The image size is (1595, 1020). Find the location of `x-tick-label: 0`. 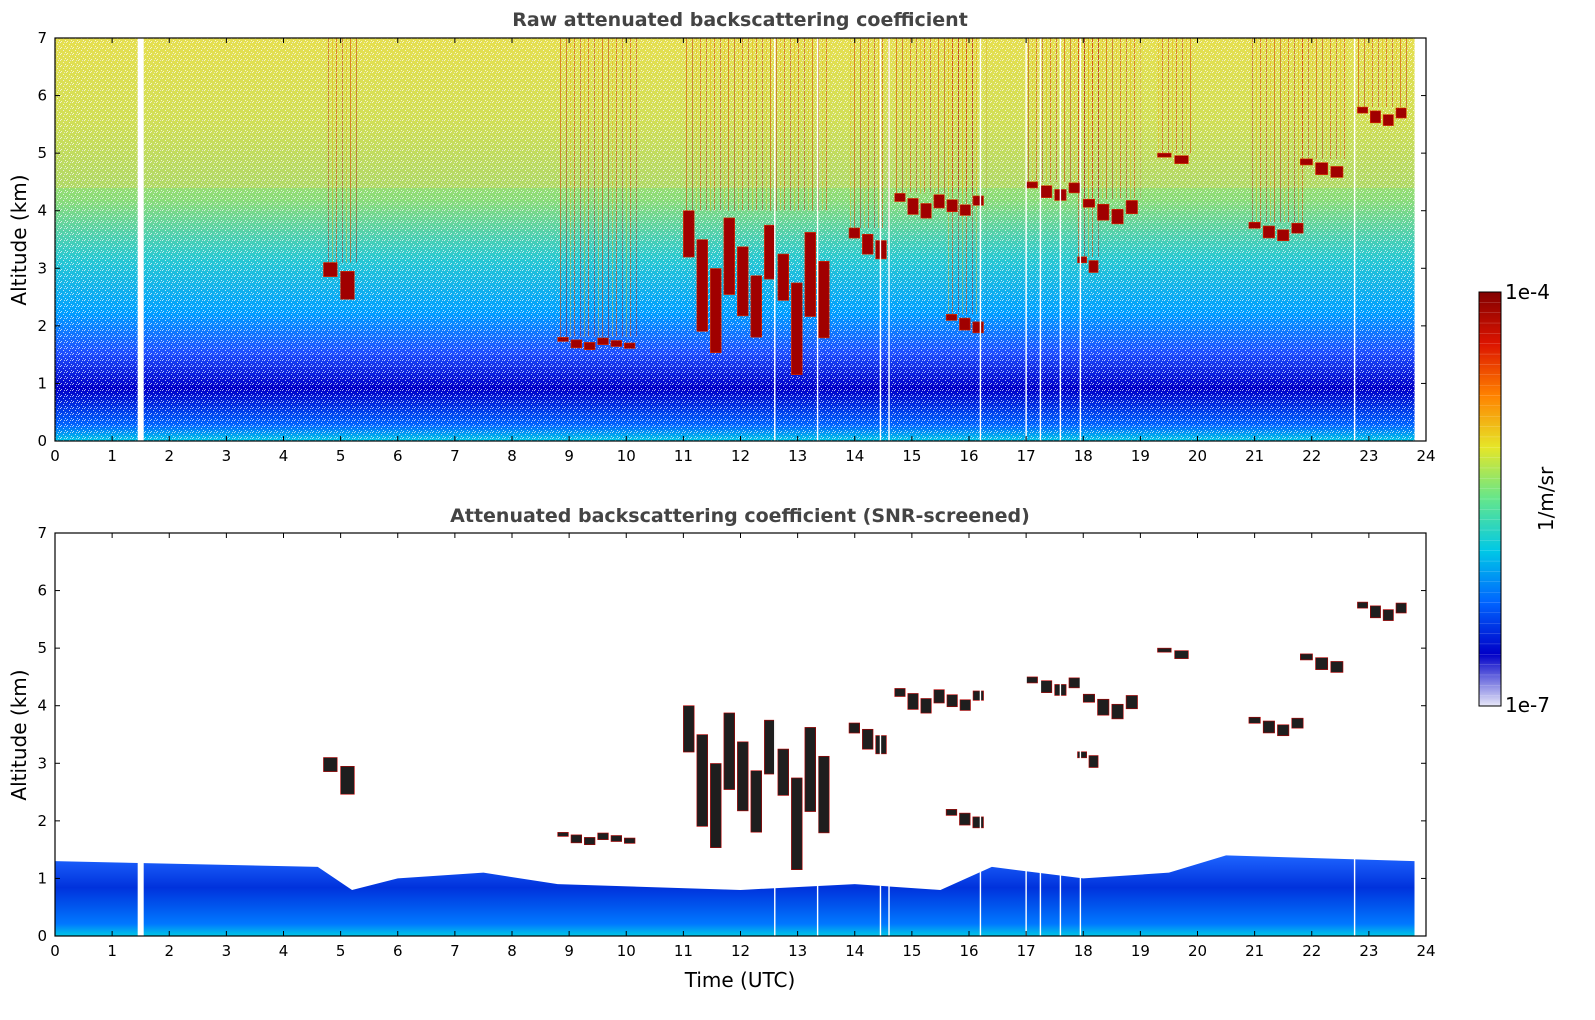

x-tick-label: 0 is located at coordinates (55, 951).